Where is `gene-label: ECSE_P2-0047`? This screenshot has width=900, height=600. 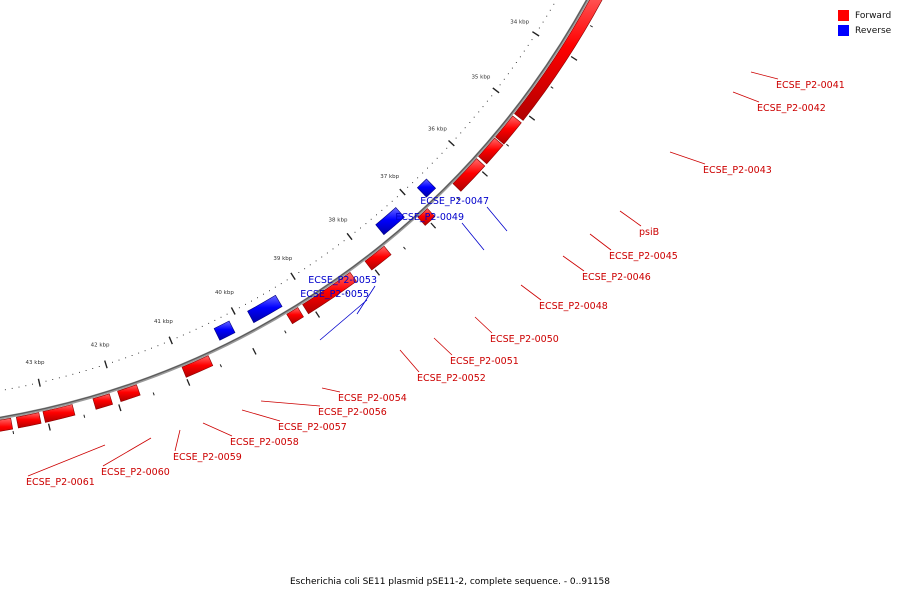
gene-label: ECSE_P2-0047 is located at coordinates (454, 201).